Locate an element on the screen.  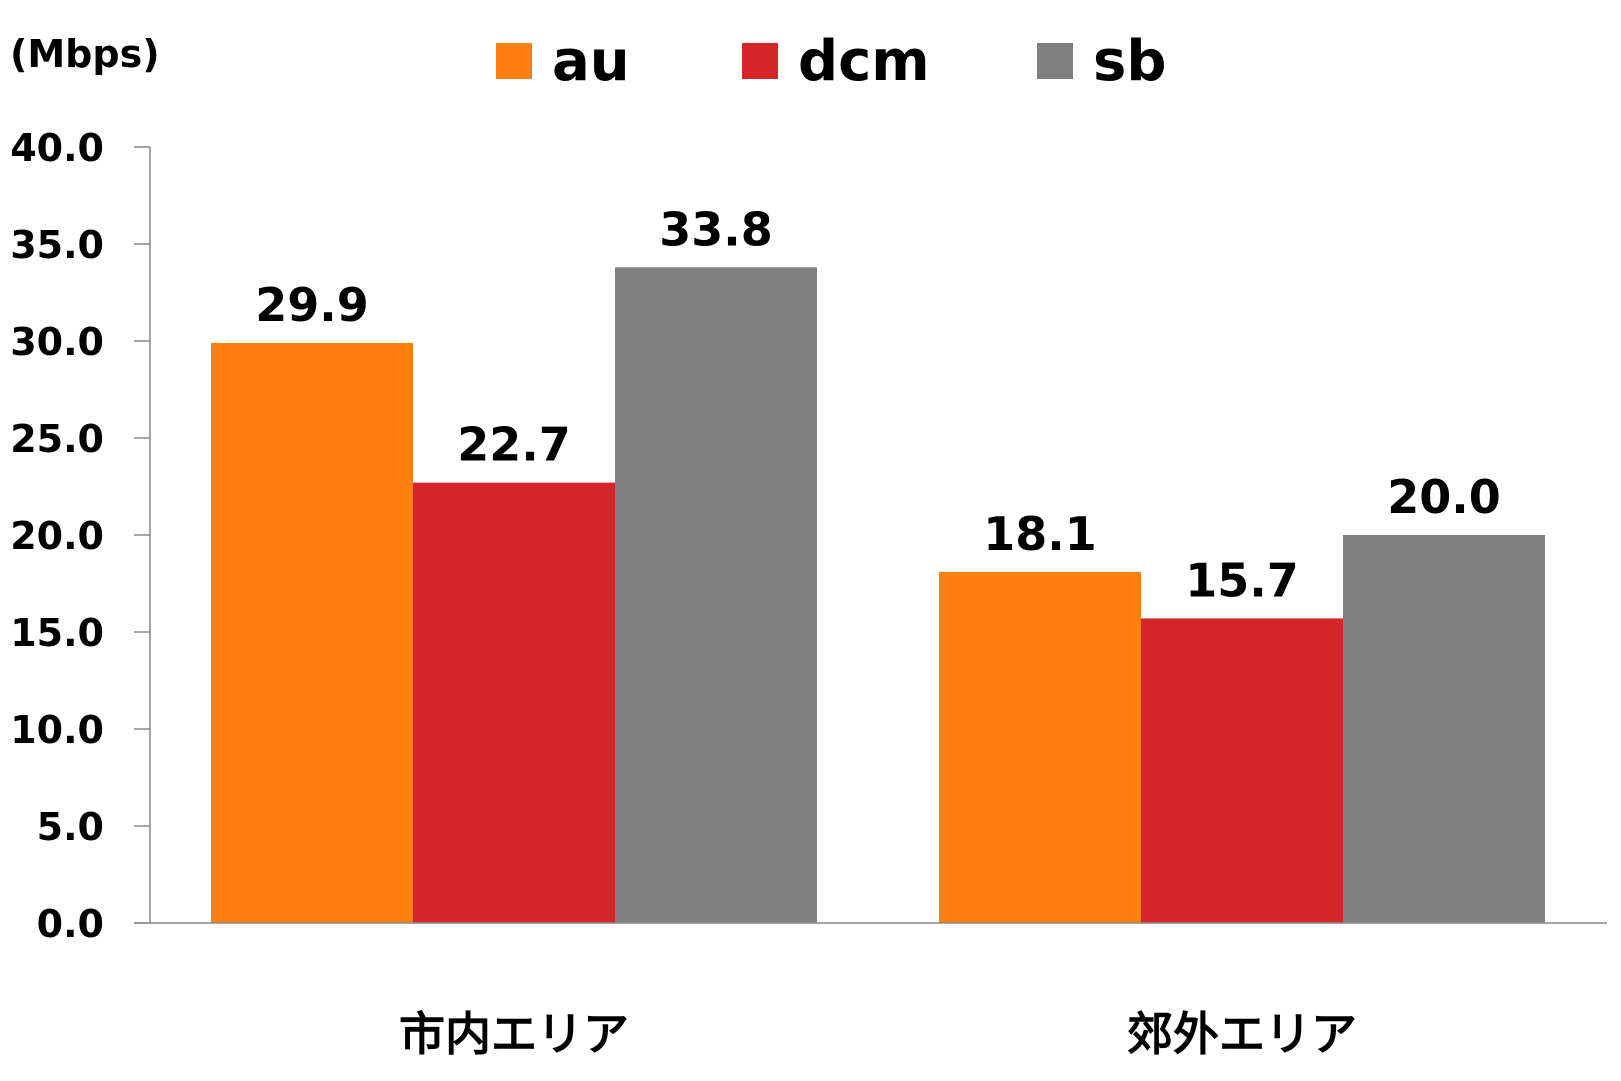
y-tick-label: 10.0 is located at coordinates (57, 730).